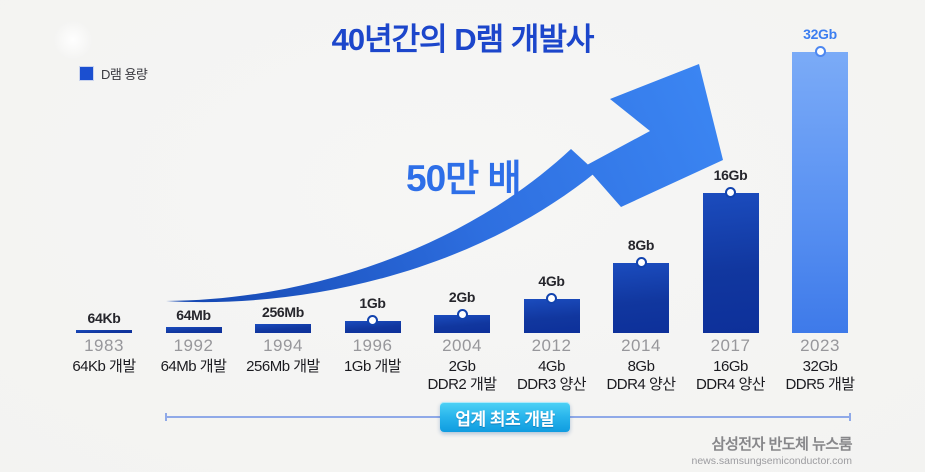  What do you see at coordinates (193, 366) in the screenshot?
I see `milestone-label-1992: 64Mb 개발` at bounding box center [193, 366].